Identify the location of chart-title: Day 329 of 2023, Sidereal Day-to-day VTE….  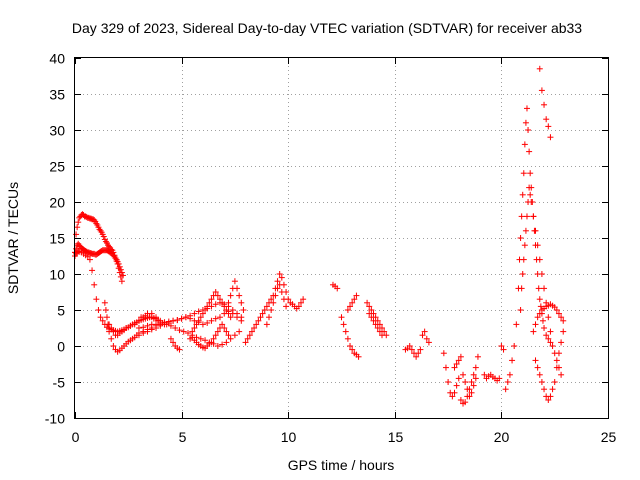
(327, 28).